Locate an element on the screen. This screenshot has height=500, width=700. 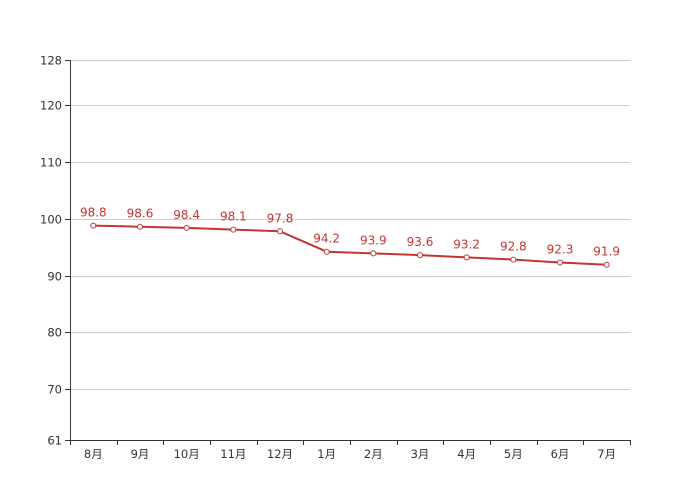
y-tick-label: 120 is located at coordinates (51, 106).